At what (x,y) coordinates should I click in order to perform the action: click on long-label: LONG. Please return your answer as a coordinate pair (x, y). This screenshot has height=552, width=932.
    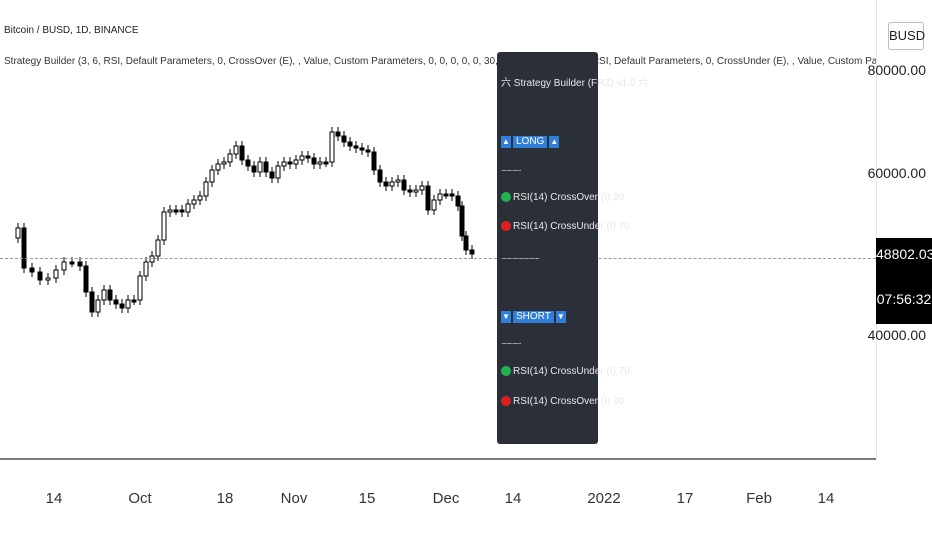
    Looking at the image, I should click on (530, 142).